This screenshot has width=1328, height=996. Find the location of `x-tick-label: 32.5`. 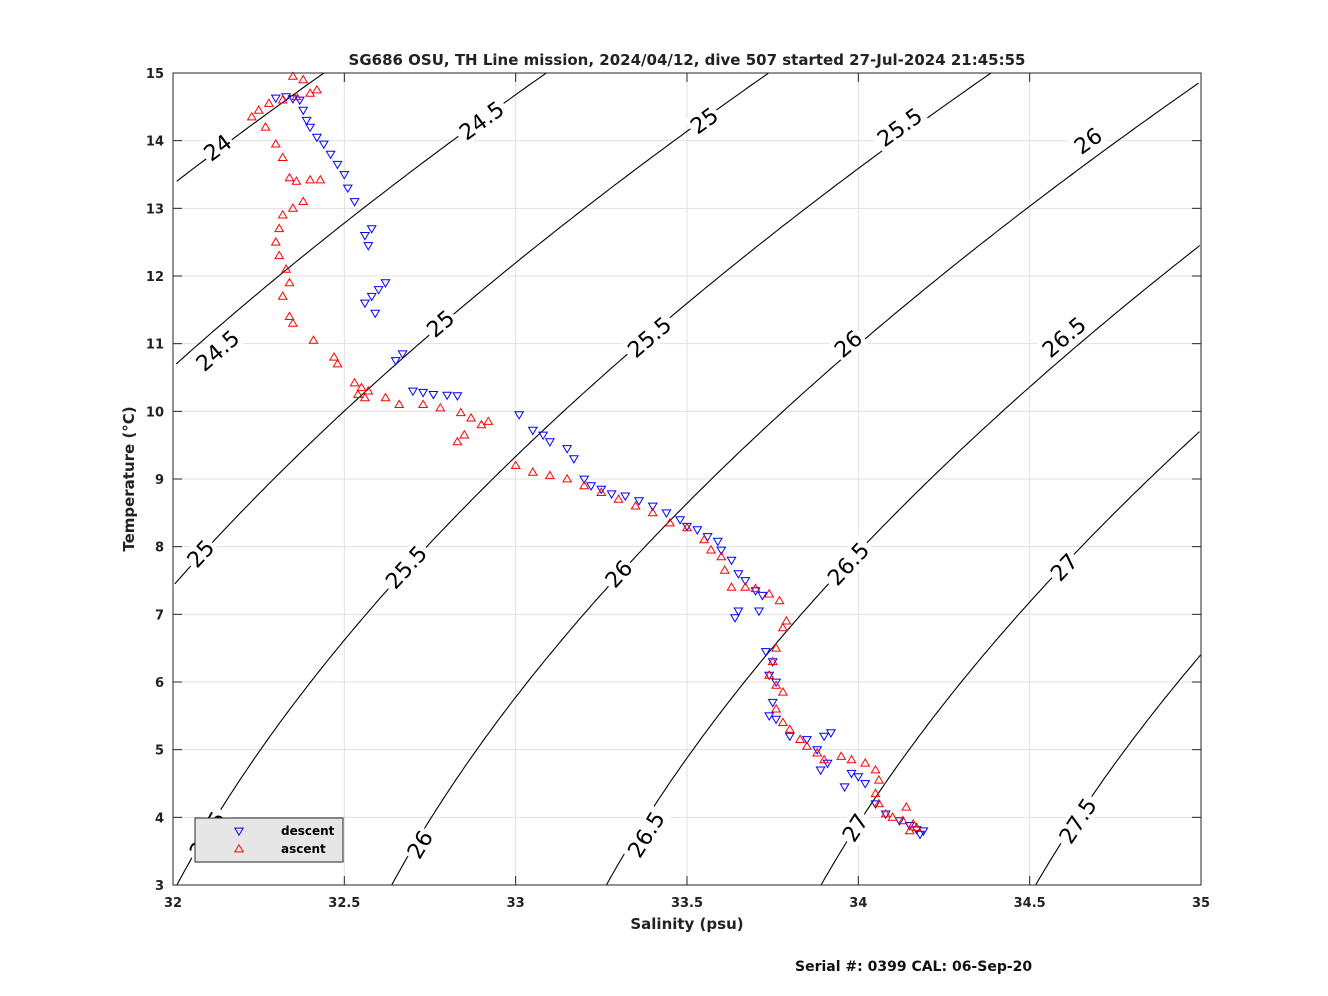

x-tick-label: 32.5 is located at coordinates (344, 903).